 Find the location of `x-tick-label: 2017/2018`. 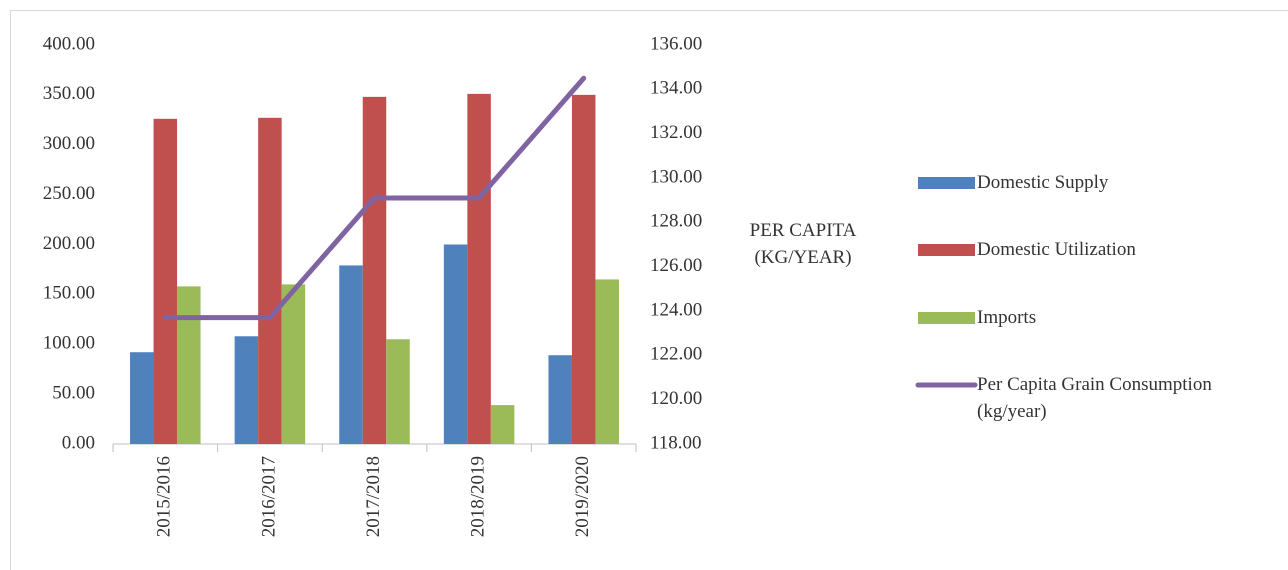

x-tick-label: 2017/2018 is located at coordinates (373, 496).